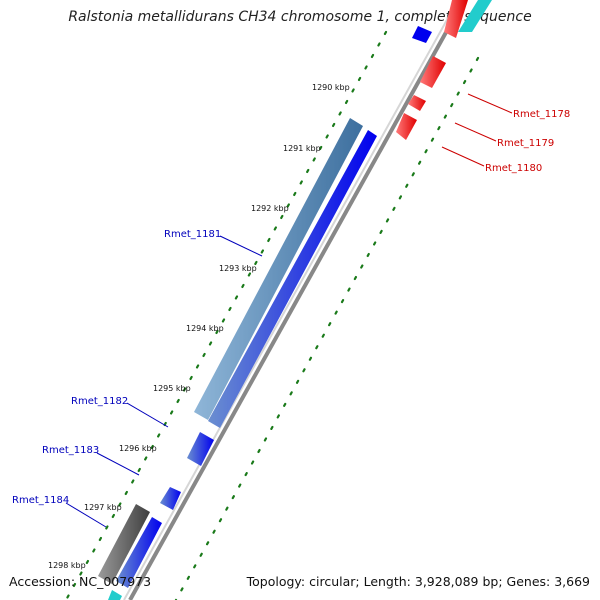 The height and width of the screenshot is (600, 600). Describe the element at coordinates (475, 16) in the screenshot. I see `cyan-feature-top` at that location.